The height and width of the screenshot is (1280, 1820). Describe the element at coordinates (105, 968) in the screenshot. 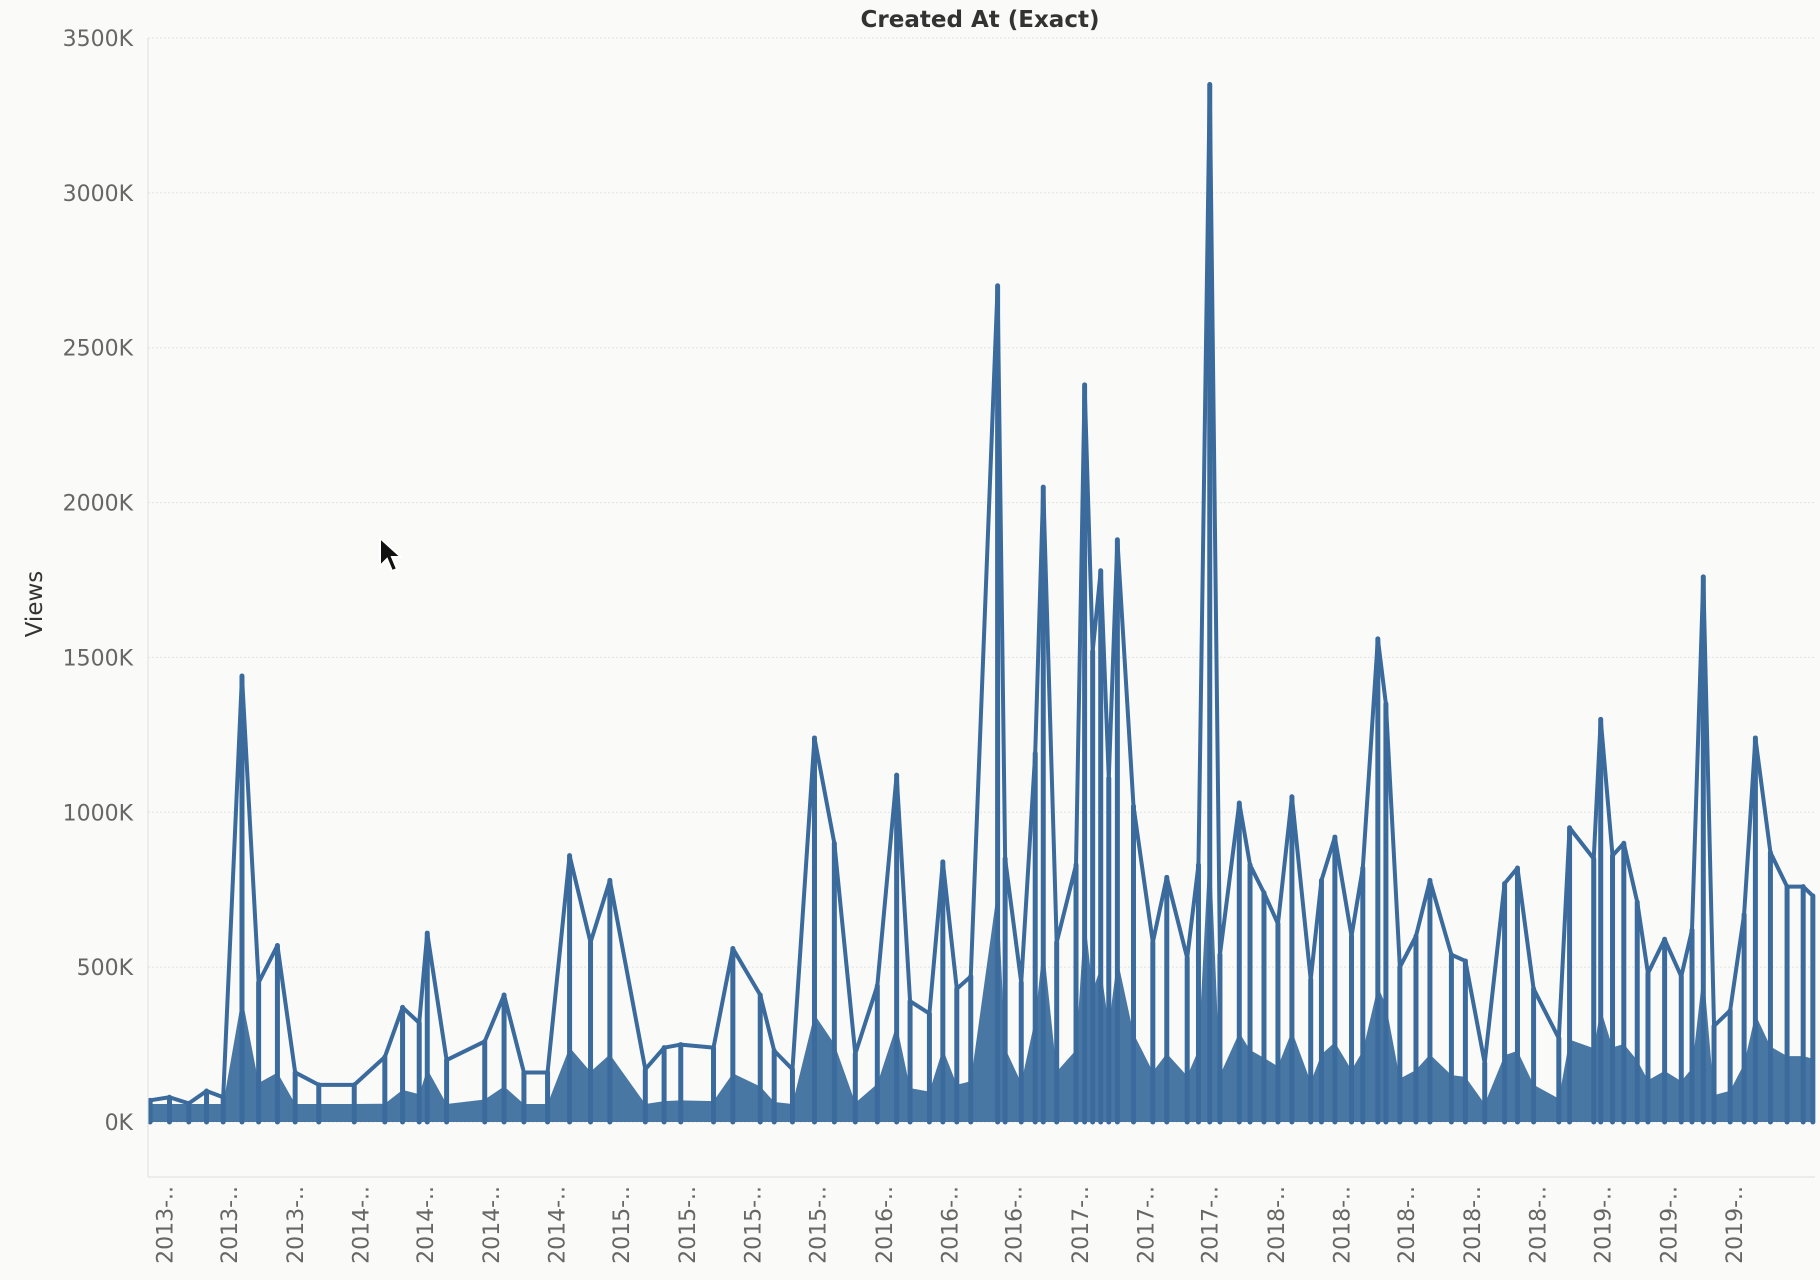

I see `y-tick-label: 500K` at that location.